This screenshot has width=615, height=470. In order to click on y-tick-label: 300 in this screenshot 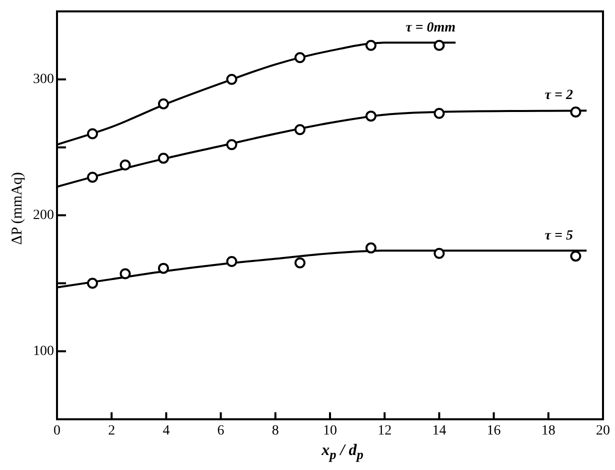, I will do `click(43, 80)`.